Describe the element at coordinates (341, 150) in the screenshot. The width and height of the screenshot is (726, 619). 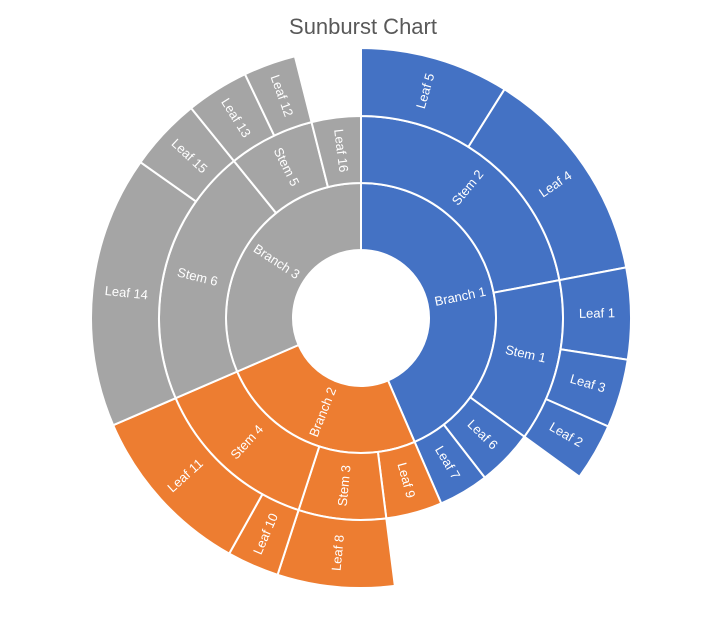
I see `label-leaf-16: Leaf 16` at that location.